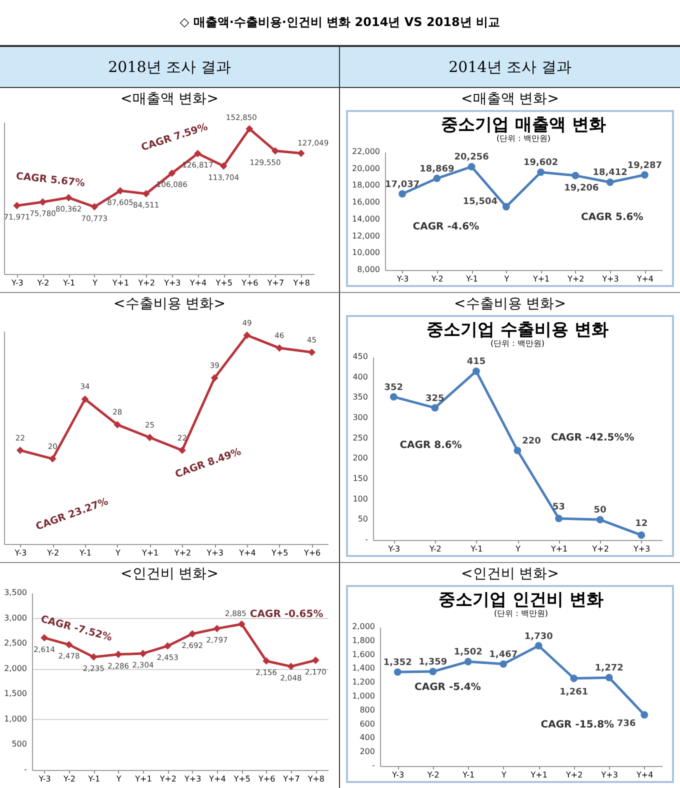 The width and height of the screenshot is (680, 788). Describe the element at coordinates (431, 445) in the screenshot. I see `annotation: CAGR 8.6%` at that location.